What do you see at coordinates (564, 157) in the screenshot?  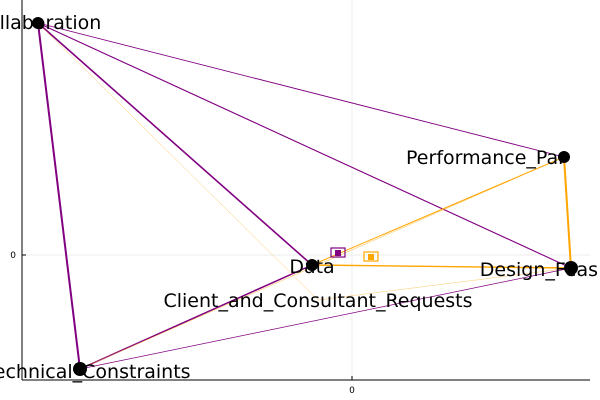 I see `node-perf` at bounding box center [564, 157].